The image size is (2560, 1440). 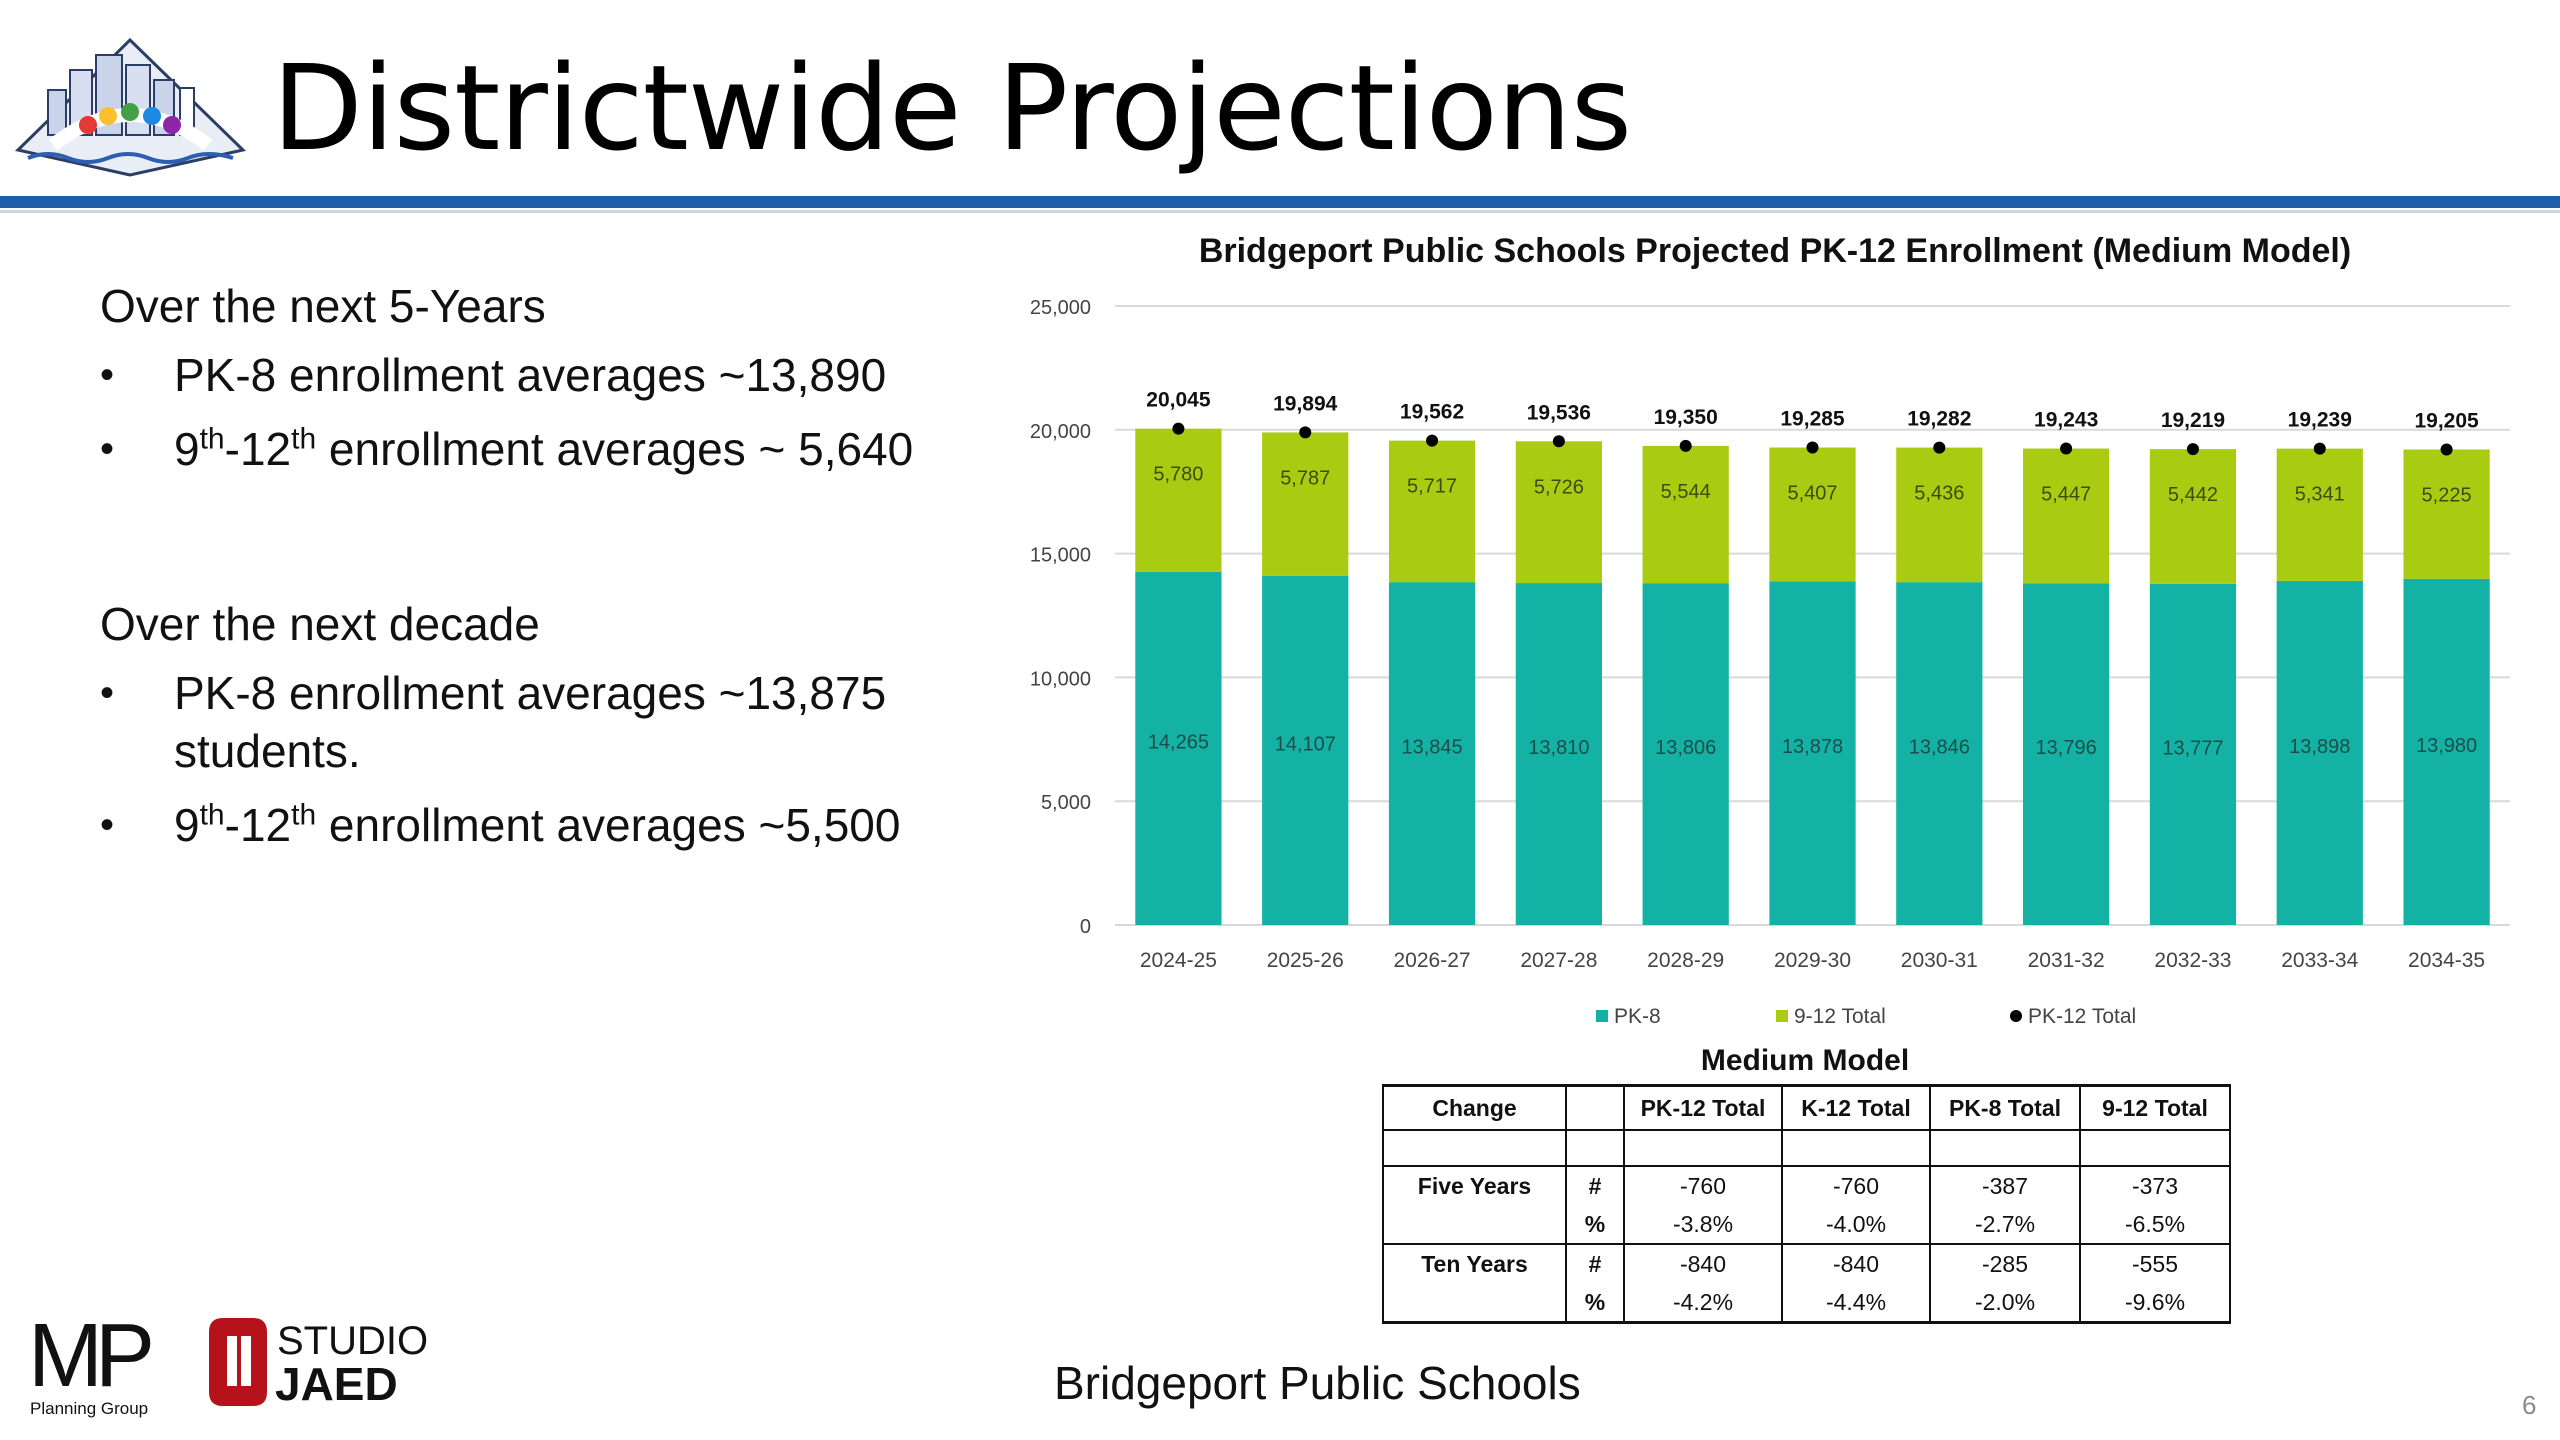 I want to click on row-label: Five Years, so click(x=1474, y=1185).